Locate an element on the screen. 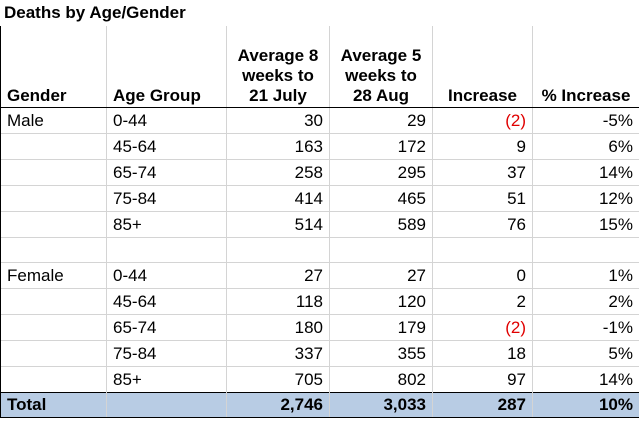 This screenshot has width=639, height=424. cell-average-5: 179 is located at coordinates (381, 327).